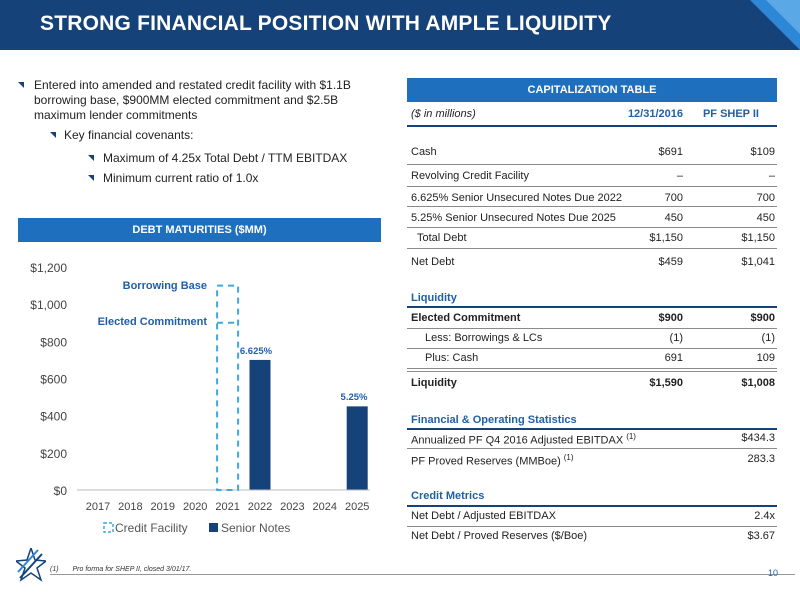  Describe the element at coordinates (673, 218) in the screenshot. I see `row-value-12-31-2016: 450` at that location.